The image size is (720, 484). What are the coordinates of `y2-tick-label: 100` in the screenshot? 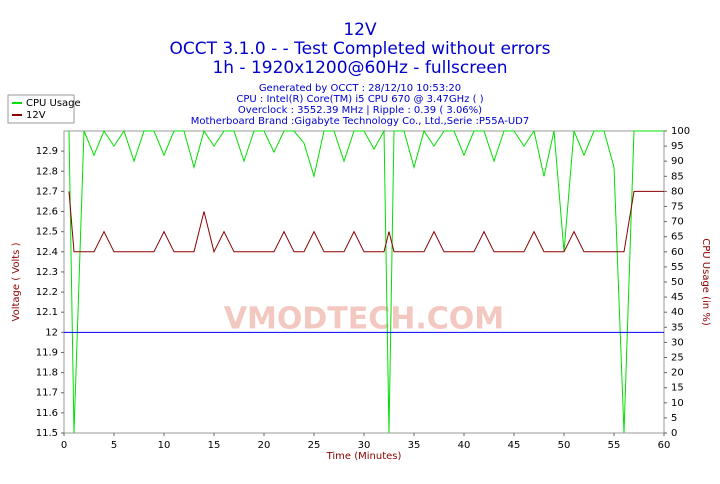 It's located at (680, 131).